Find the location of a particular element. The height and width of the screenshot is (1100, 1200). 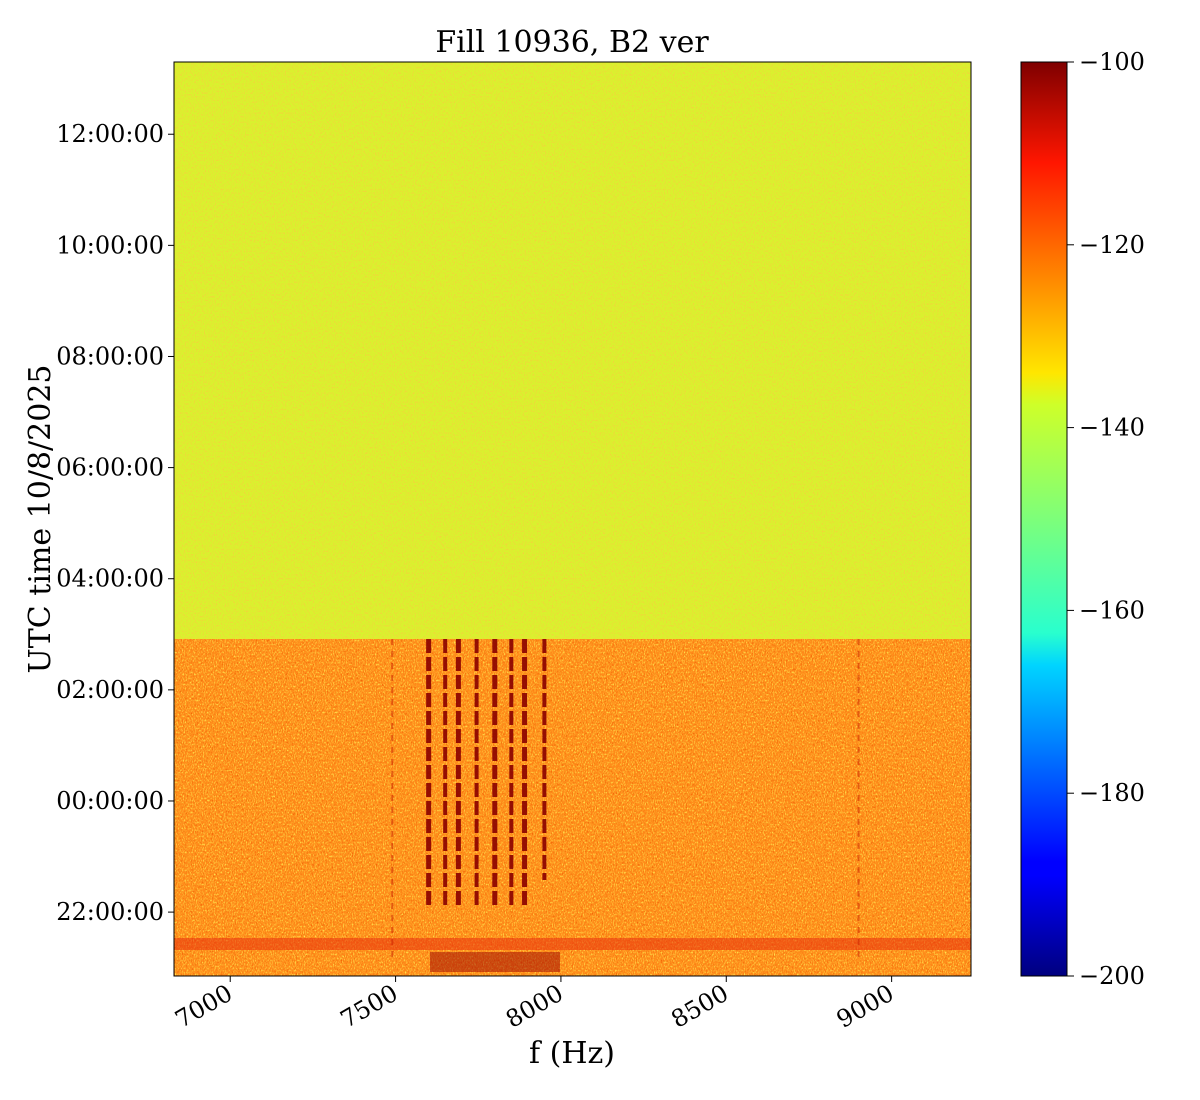

chart-title: Fill 10936, B2 ver is located at coordinates (572, 42).